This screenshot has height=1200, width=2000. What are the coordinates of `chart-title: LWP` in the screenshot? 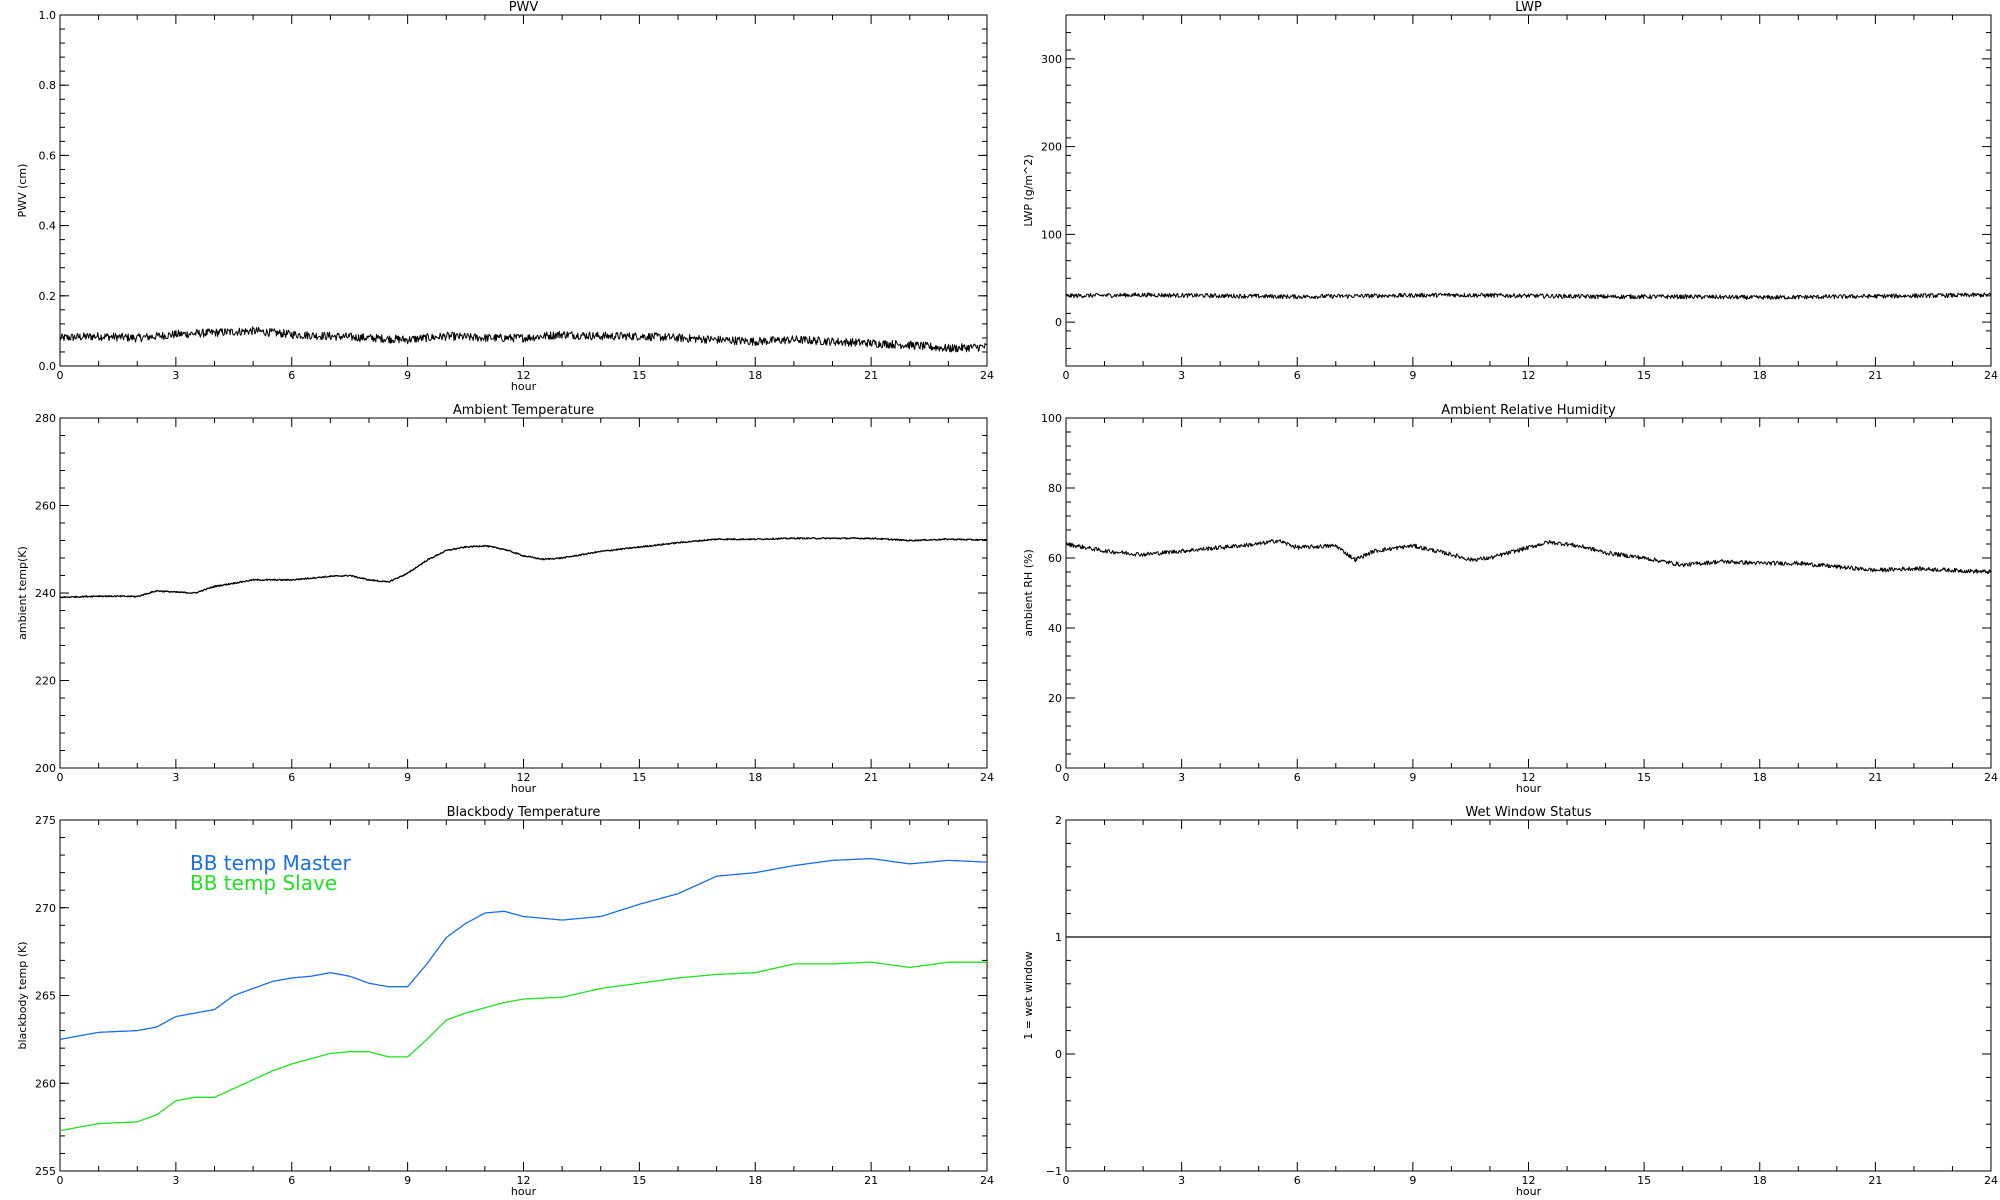 It's located at (1528, 7).